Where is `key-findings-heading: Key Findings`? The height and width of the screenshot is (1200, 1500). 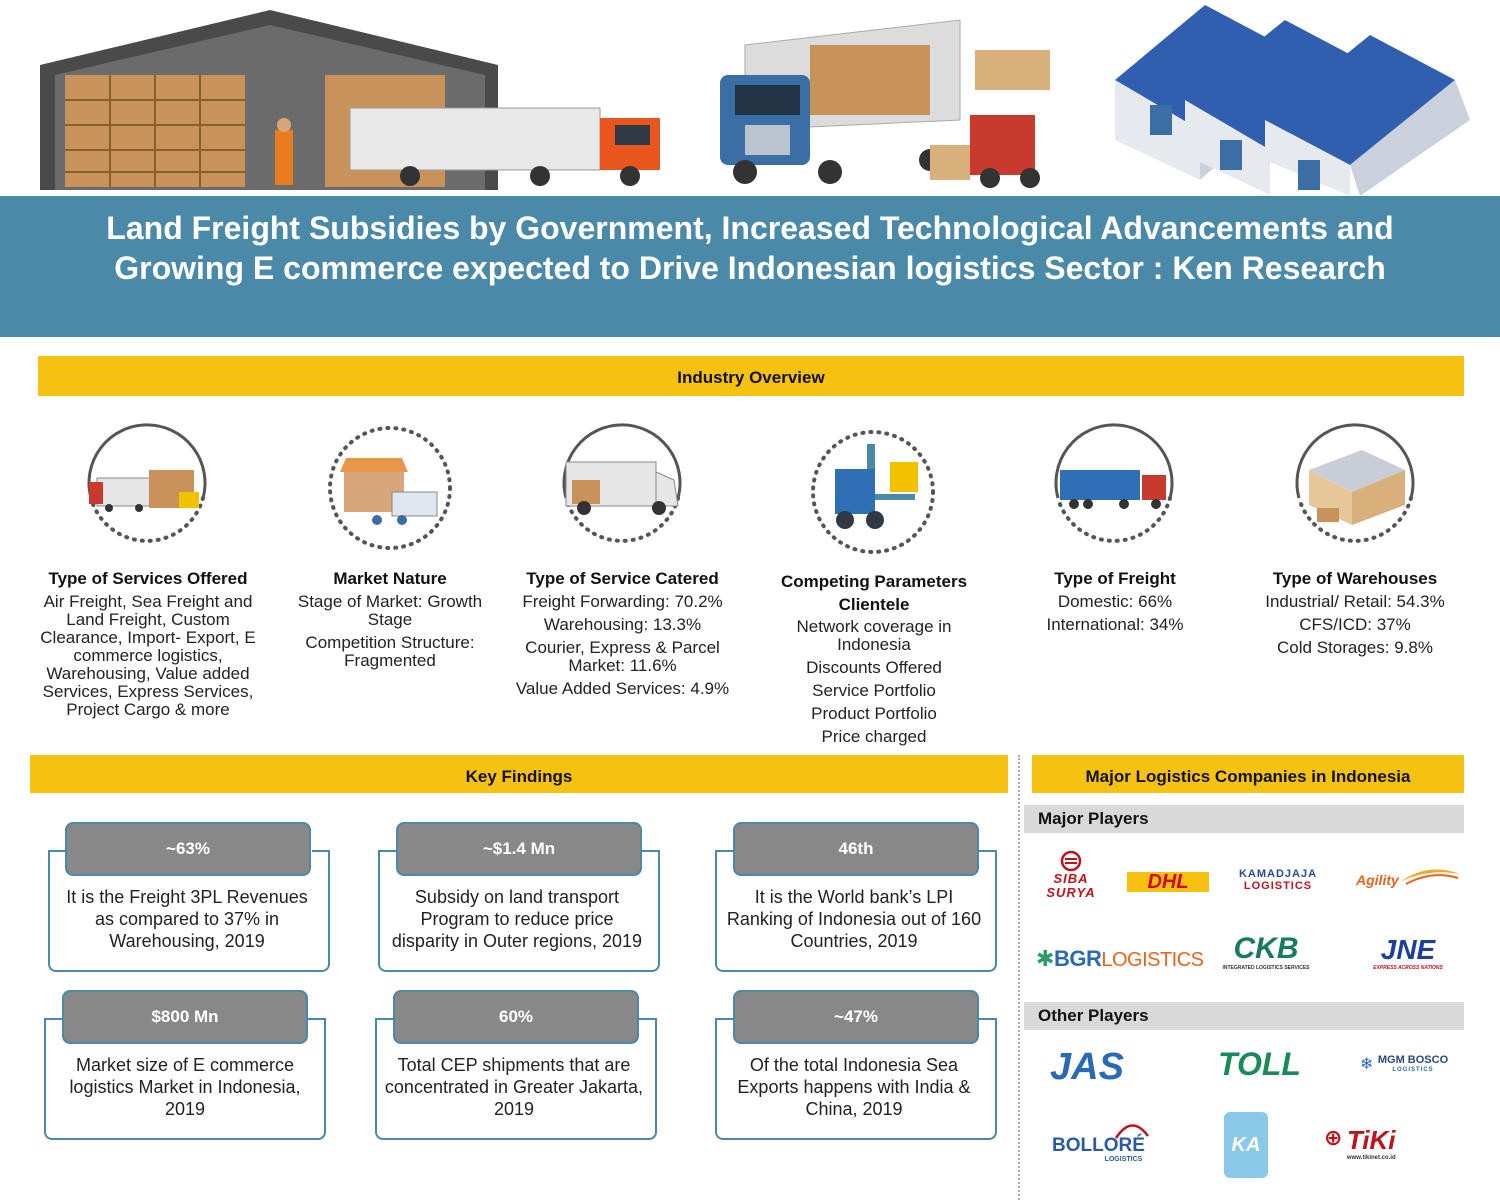
key-findings-heading: Key Findings is located at coordinates (519, 774).